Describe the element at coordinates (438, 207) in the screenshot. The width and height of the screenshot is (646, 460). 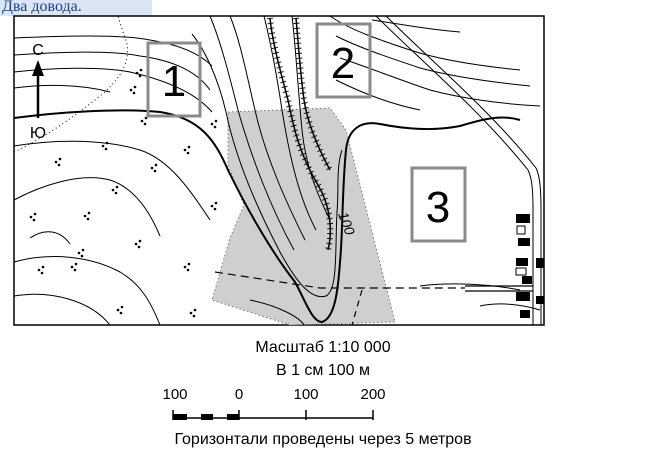
I see `zone-3-label: 3` at that location.